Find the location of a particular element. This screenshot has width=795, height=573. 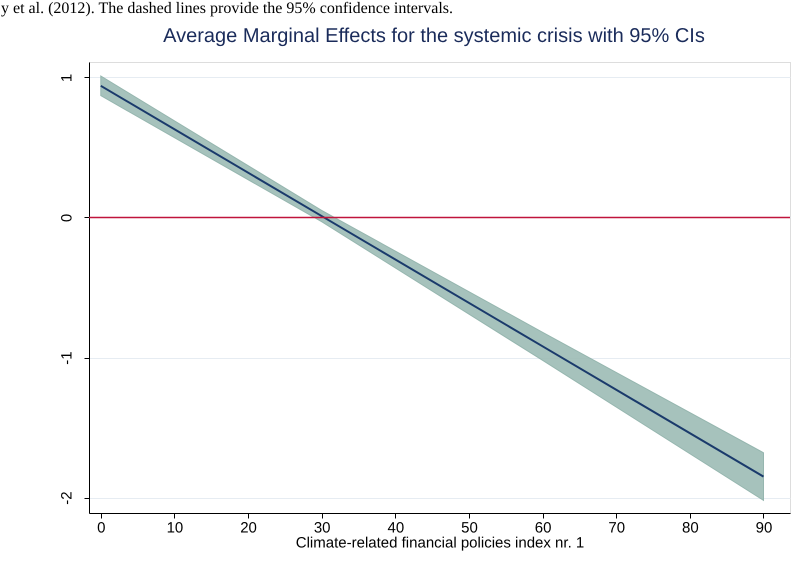

x-tick-label: 70 is located at coordinates (617, 528).